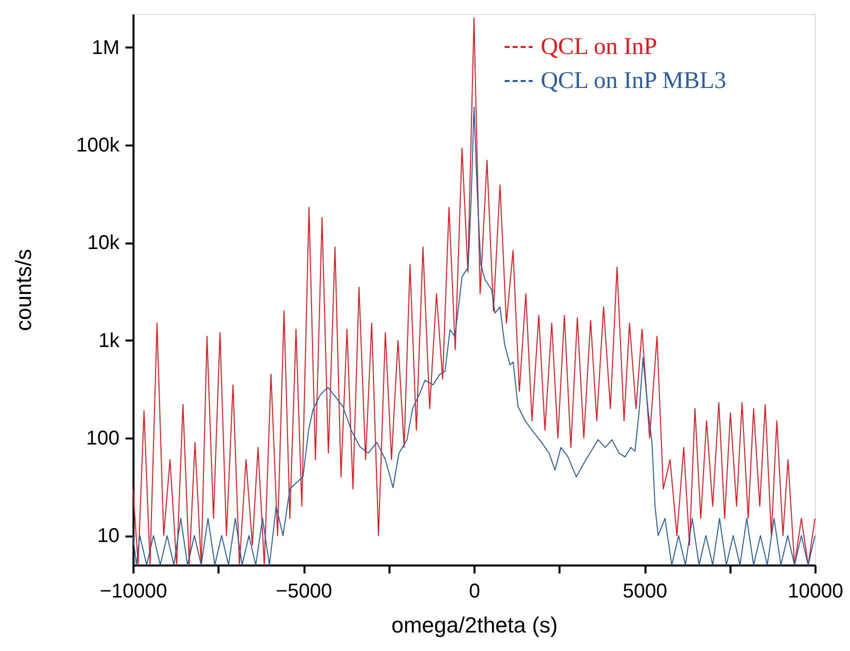 This screenshot has width=850, height=651. I want to click on y-tick-label: 10k, so click(103, 243).